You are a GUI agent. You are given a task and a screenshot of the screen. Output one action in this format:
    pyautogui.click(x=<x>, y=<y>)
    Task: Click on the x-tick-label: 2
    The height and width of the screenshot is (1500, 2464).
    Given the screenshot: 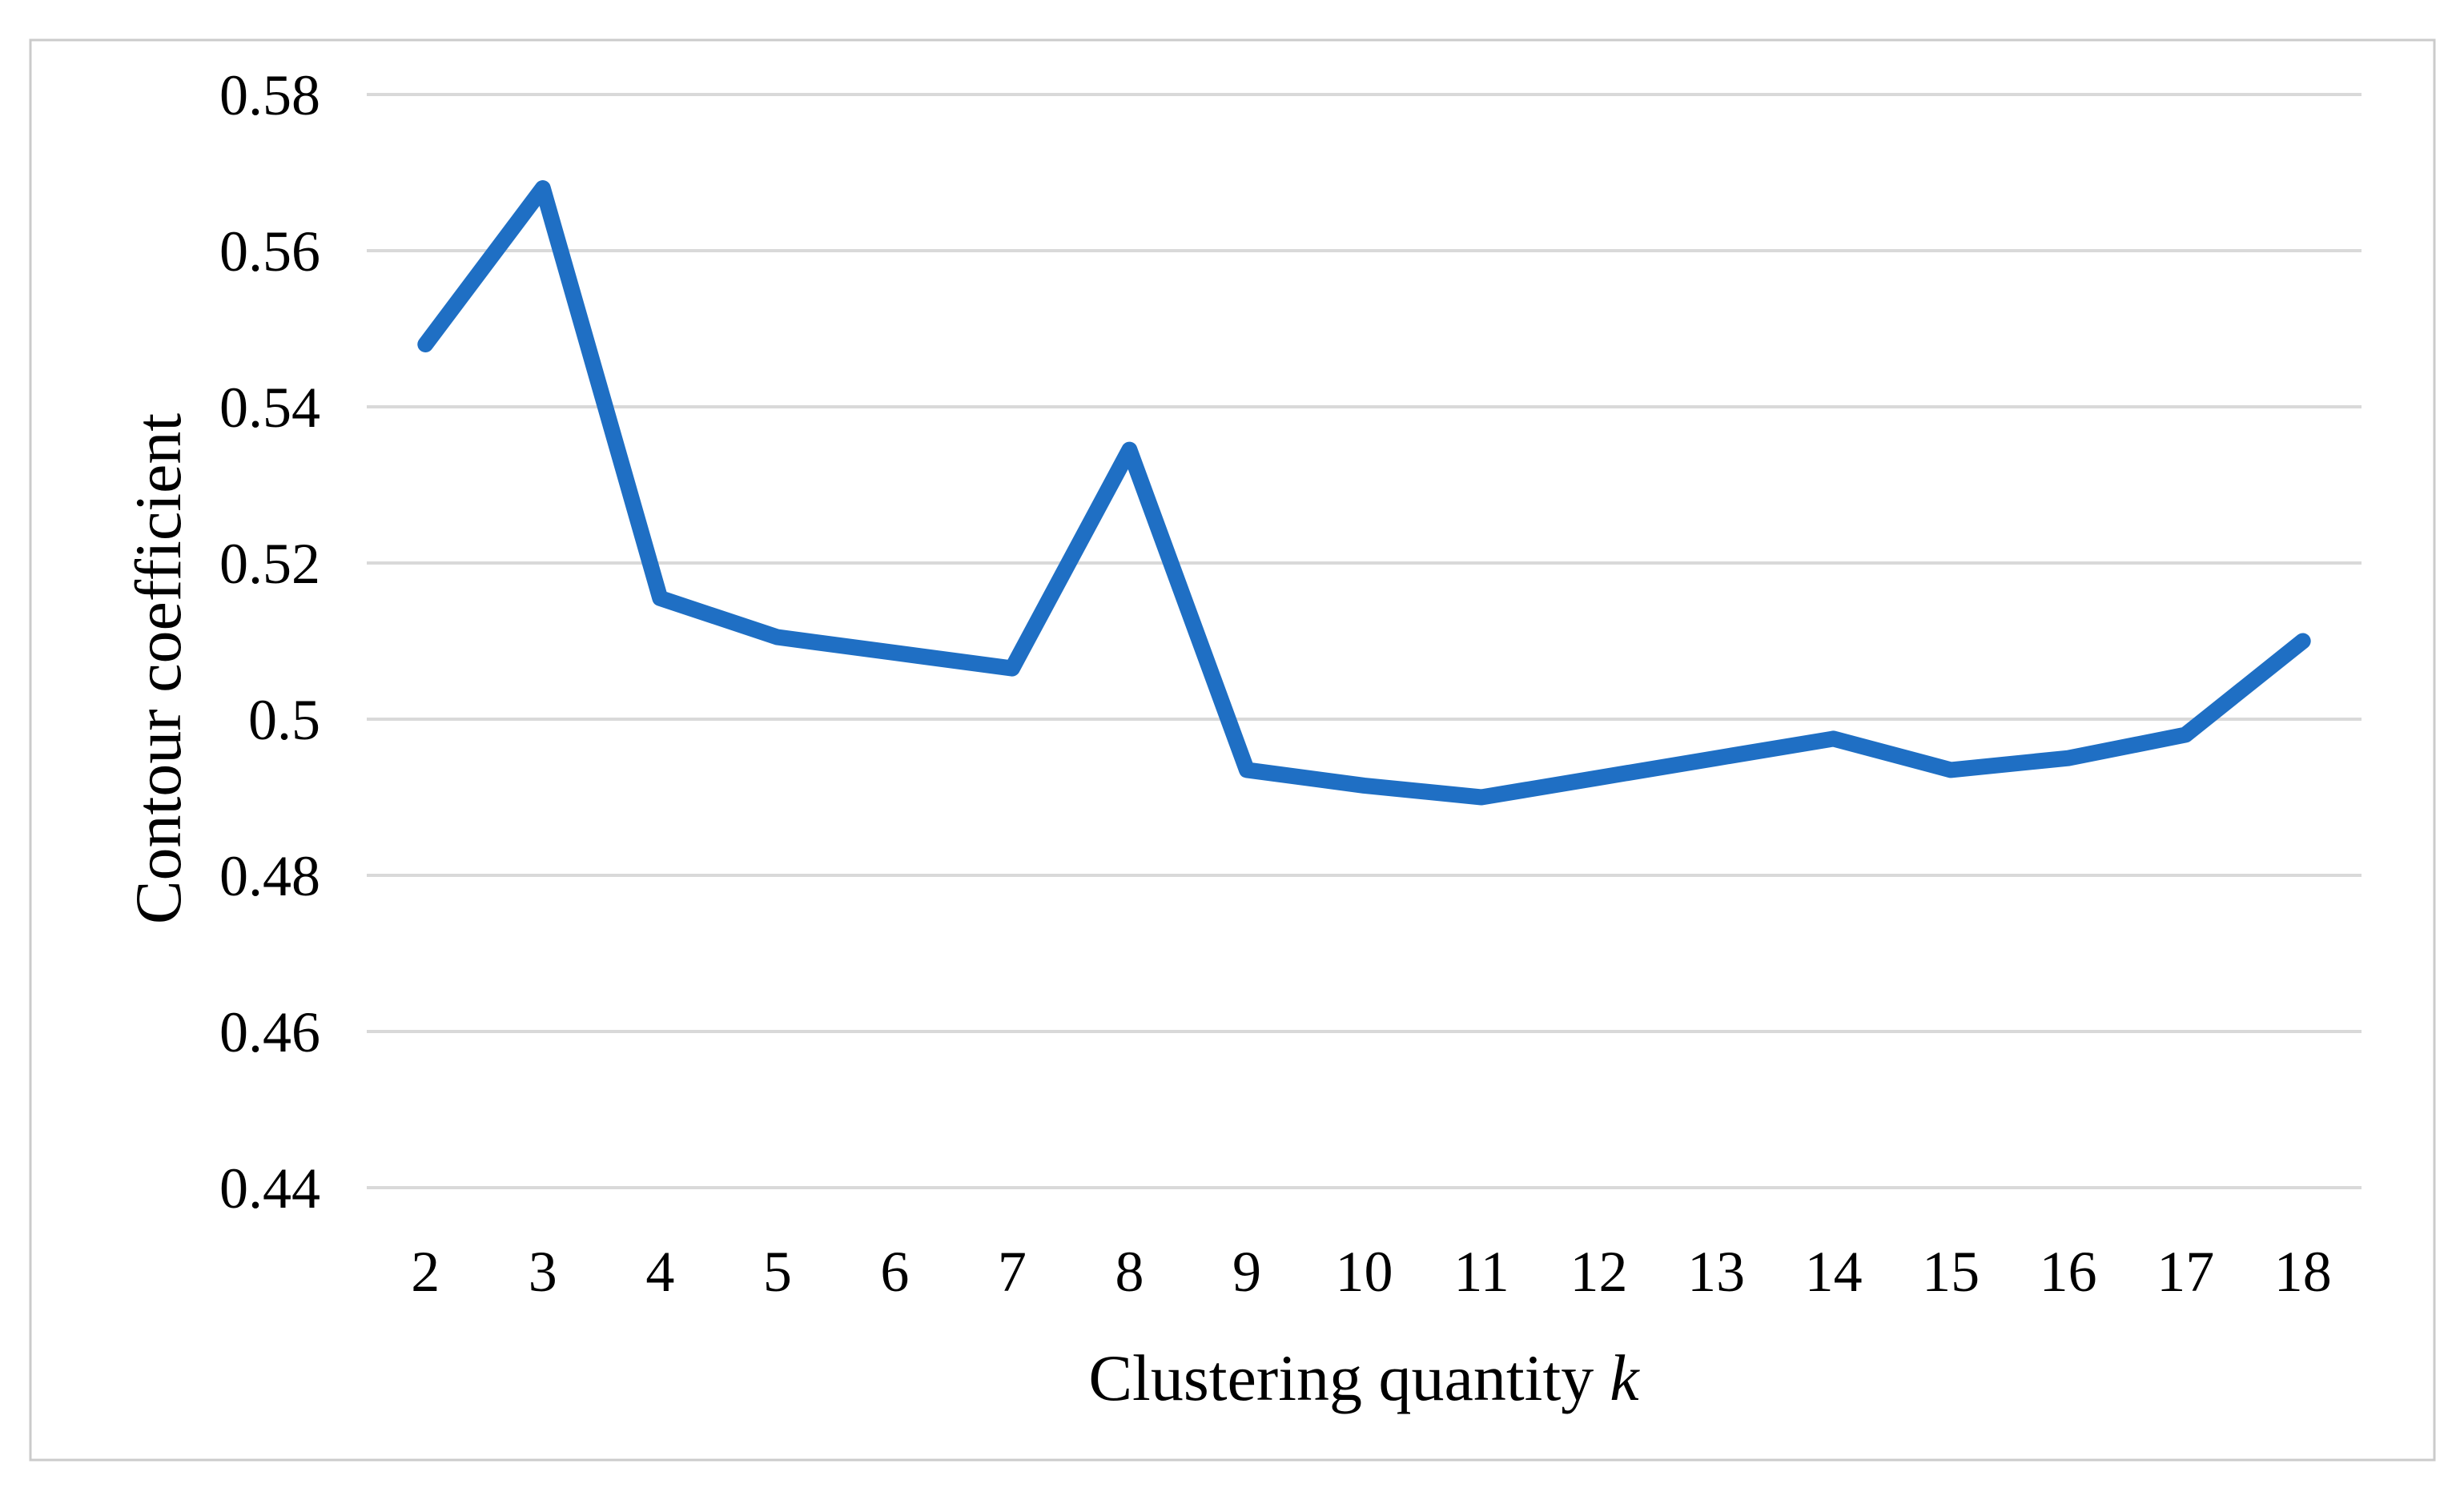 What is the action you would take?
    pyautogui.click(x=425, y=1272)
    